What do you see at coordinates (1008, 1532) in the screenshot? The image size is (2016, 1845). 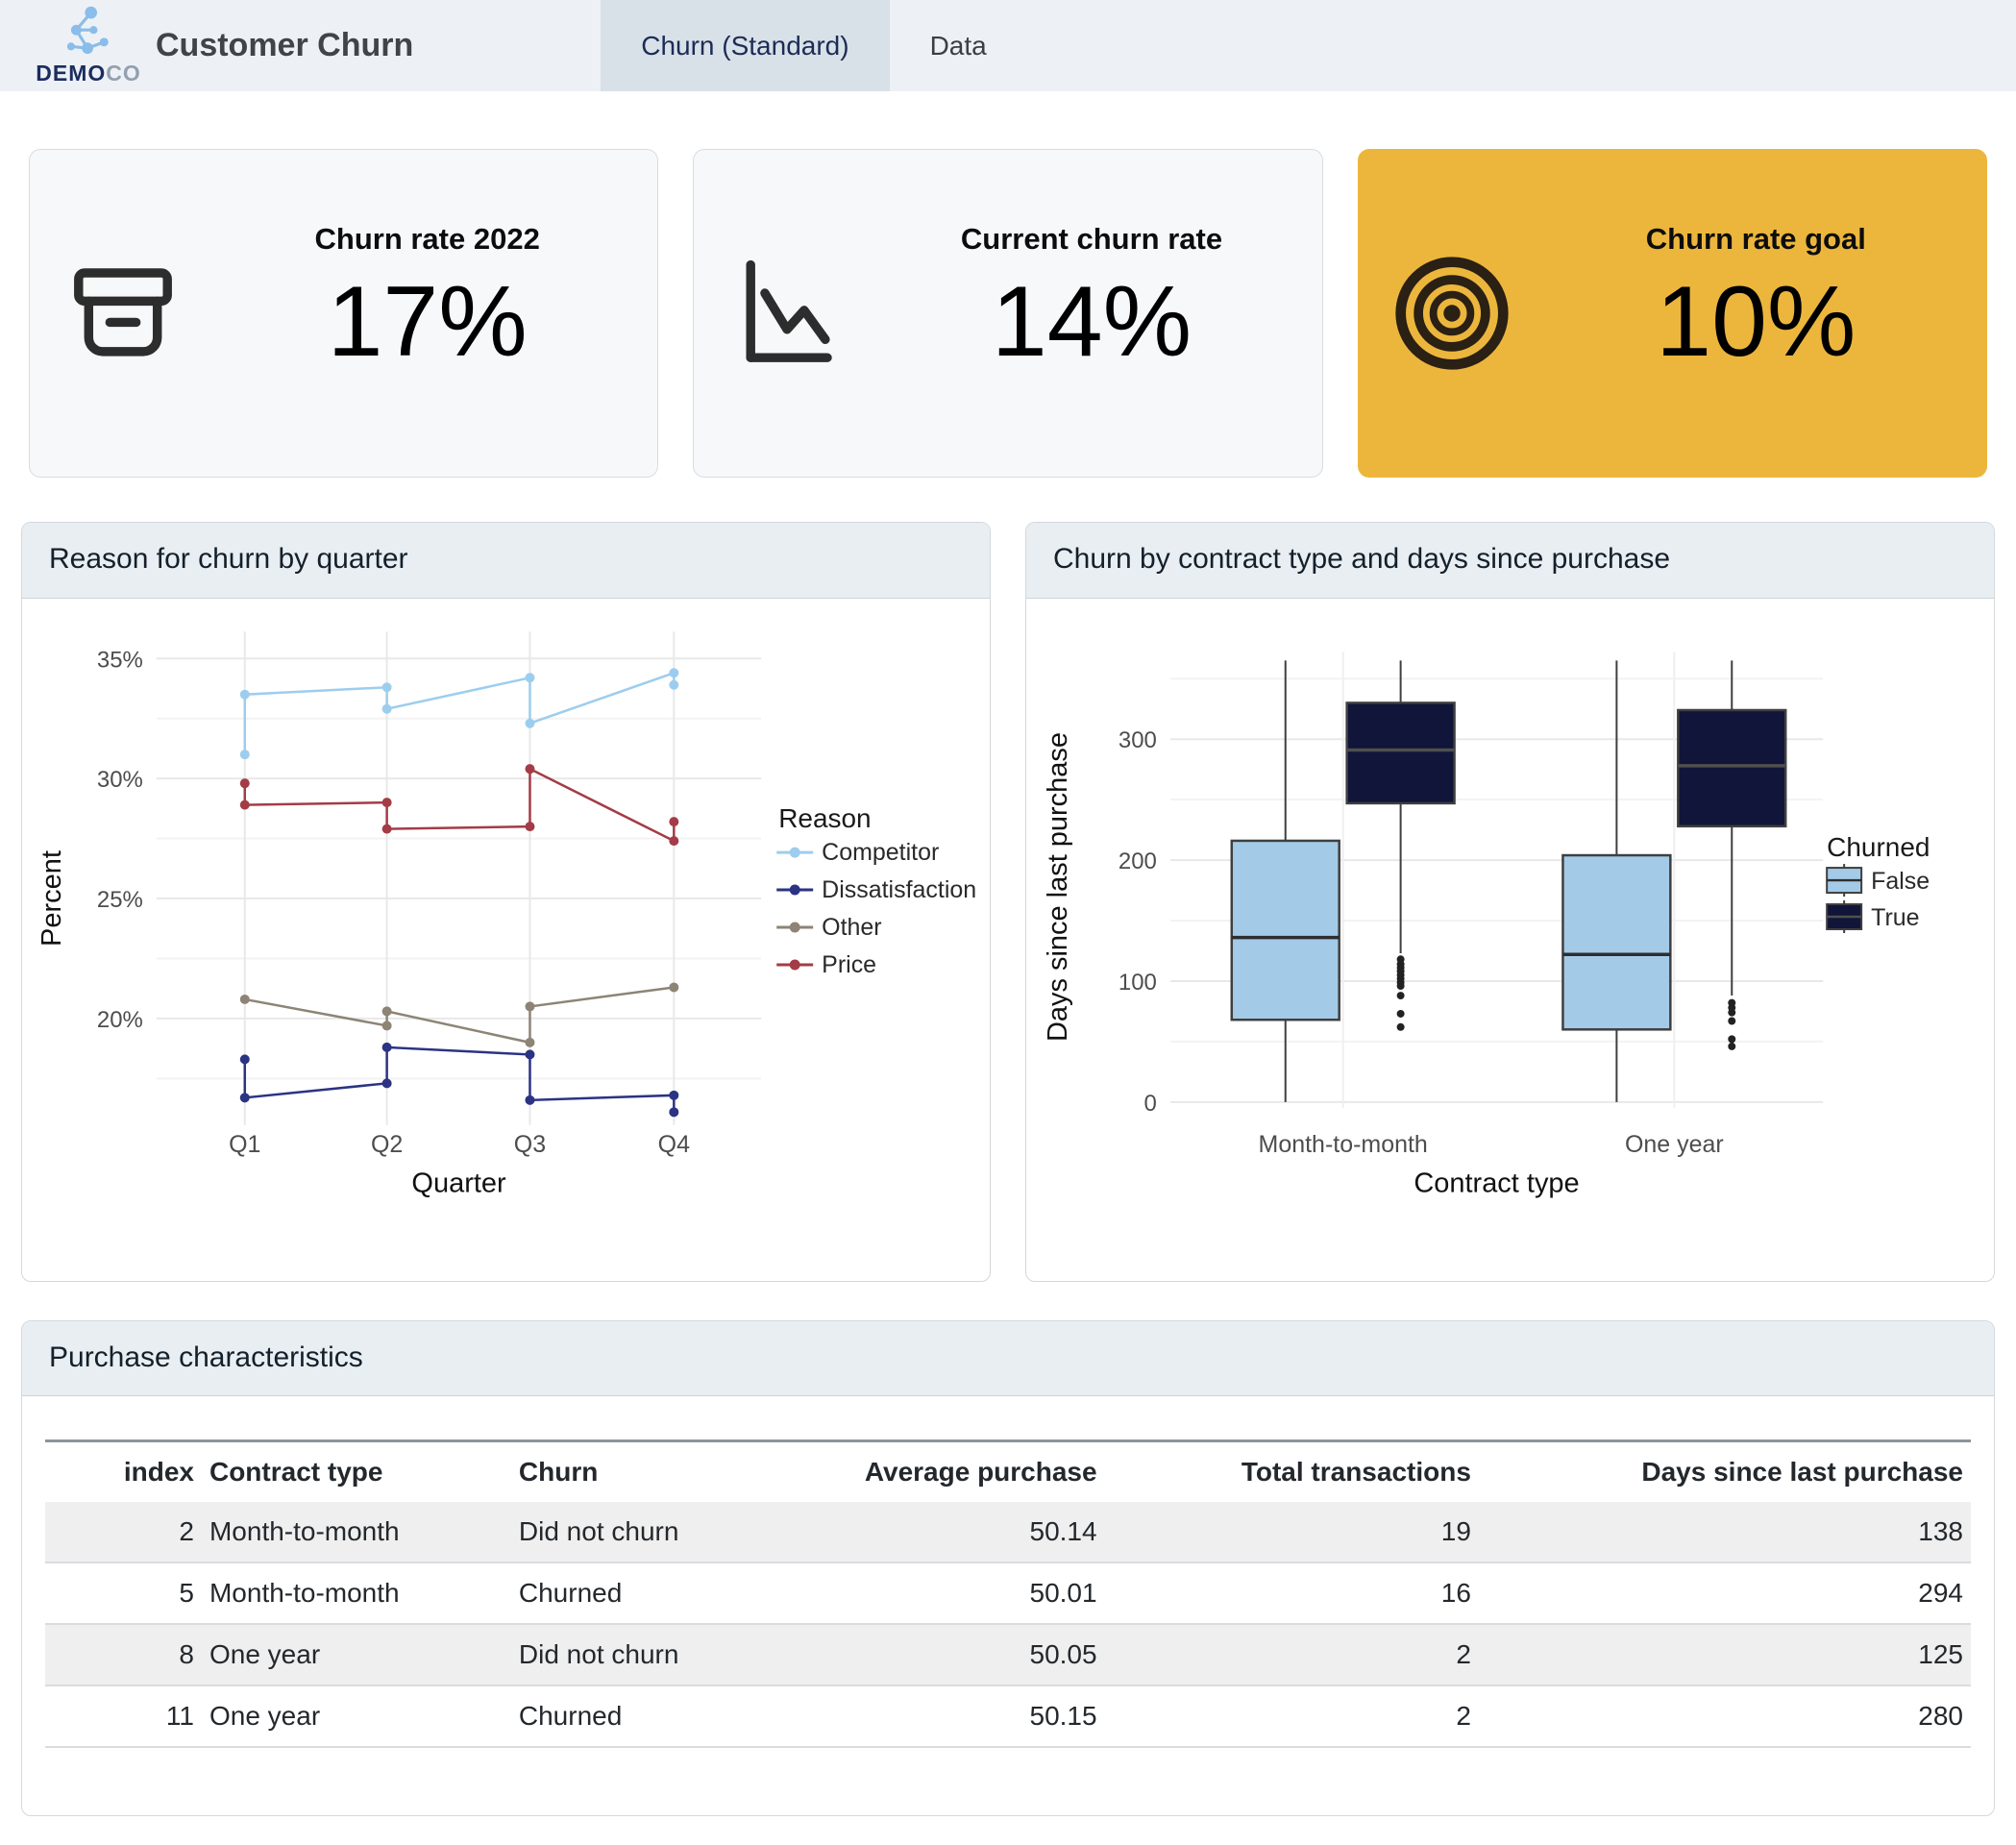 I see `table-row: 2 Month-to-month Did not churn 50.14 19 138` at bounding box center [1008, 1532].